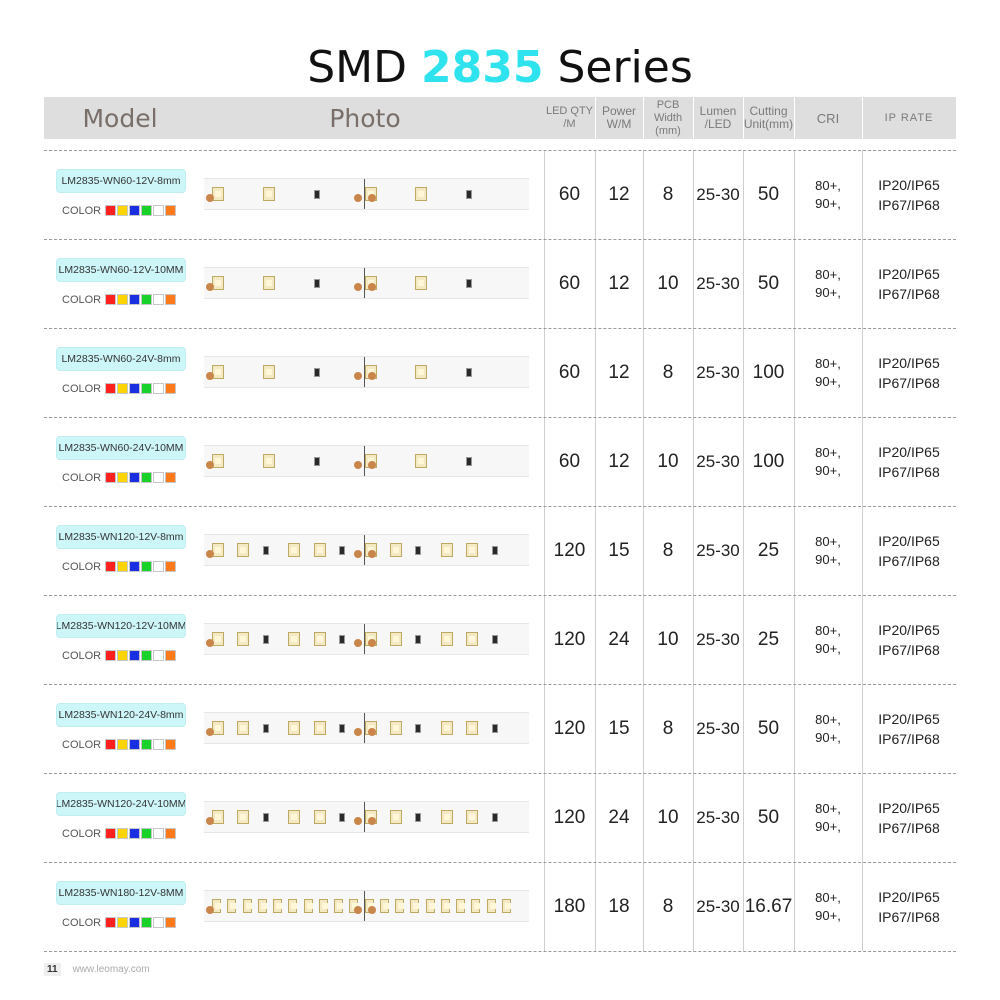 The height and width of the screenshot is (1000, 1000). What do you see at coordinates (768, 906) in the screenshot?
I see `cutting-unit-value: 16.67` at bounding box center [768, 906].